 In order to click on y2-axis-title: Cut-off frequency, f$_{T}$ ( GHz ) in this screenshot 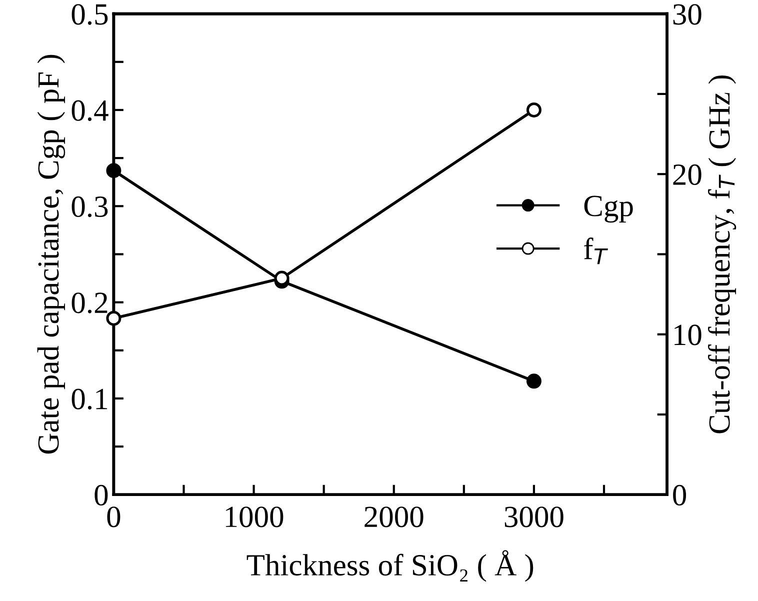, I will do `click(722, 255)`.